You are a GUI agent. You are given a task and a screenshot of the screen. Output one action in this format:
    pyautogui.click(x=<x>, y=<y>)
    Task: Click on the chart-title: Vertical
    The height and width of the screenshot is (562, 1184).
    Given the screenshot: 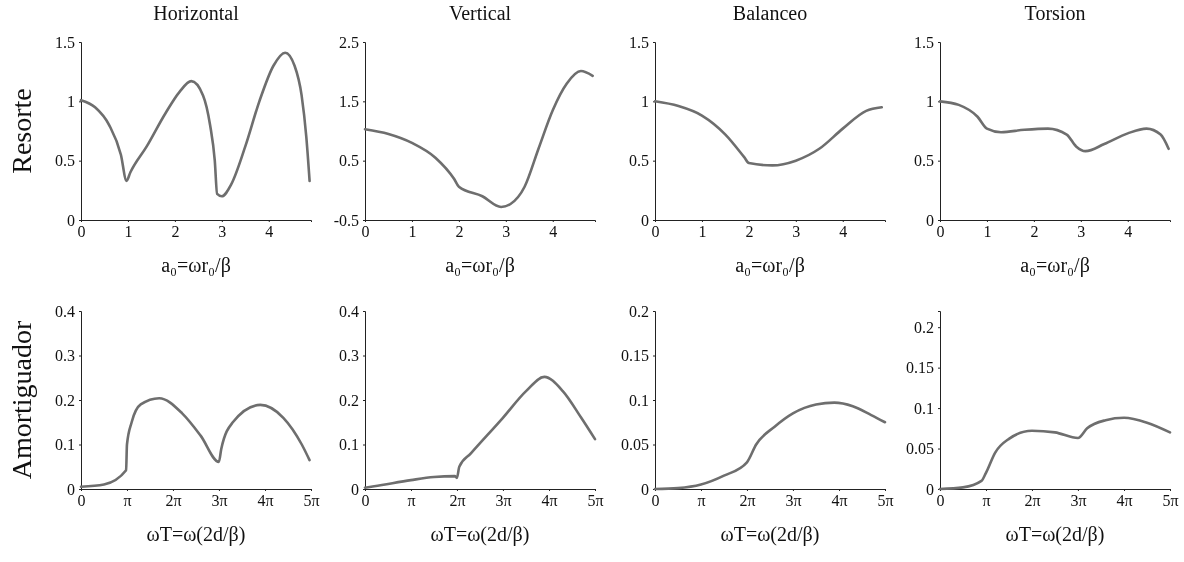 What is the action you would take?
    pyautogui.click(x=480, y=13)
    